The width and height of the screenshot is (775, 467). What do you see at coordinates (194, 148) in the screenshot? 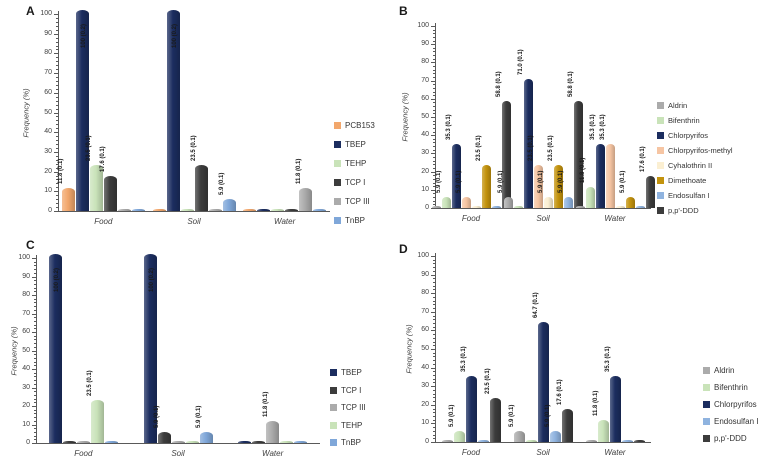
I see `bar-value-label: 23.5 (0.1)` at bounding box center [194, 148].